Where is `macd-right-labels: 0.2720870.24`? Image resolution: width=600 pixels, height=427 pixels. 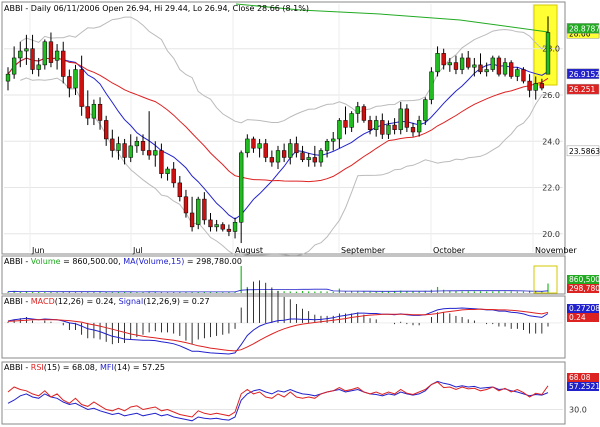 macd-right-labels: 0.2720870.24 is located at coordinates (583, 313).